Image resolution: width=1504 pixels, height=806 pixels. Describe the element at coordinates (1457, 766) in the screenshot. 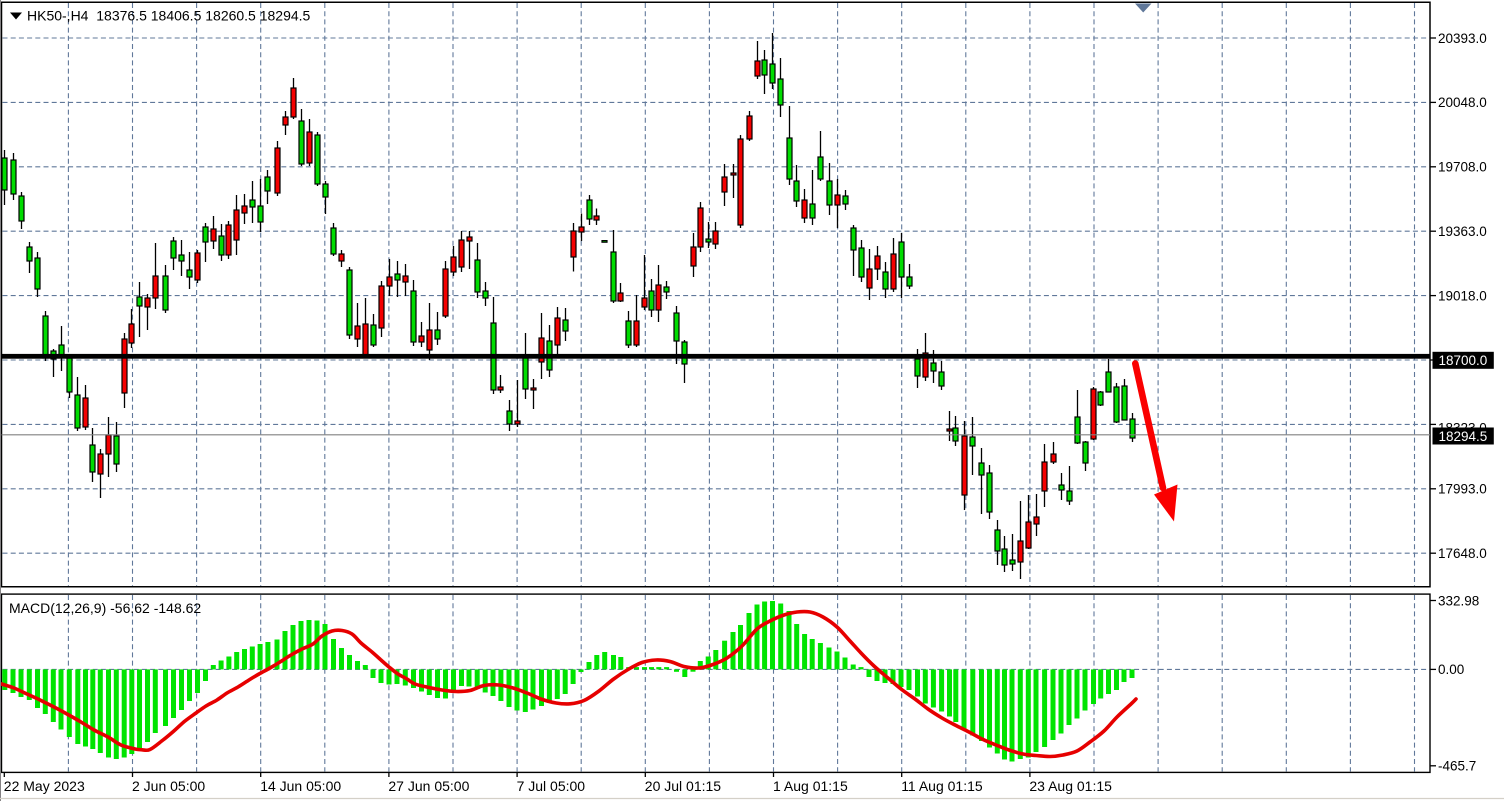

I see `svg-text: -465.7` at that location.